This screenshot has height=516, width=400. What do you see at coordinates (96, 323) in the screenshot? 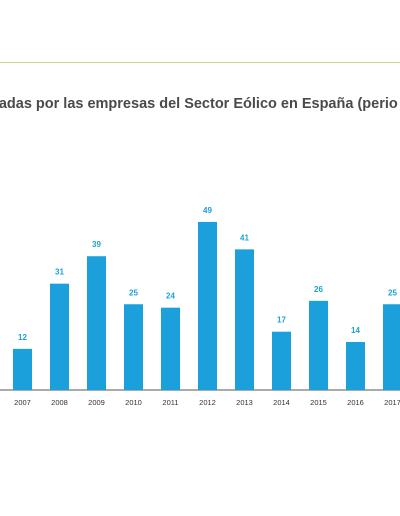
I see `bar-2009` at bounding box center [96, 323].